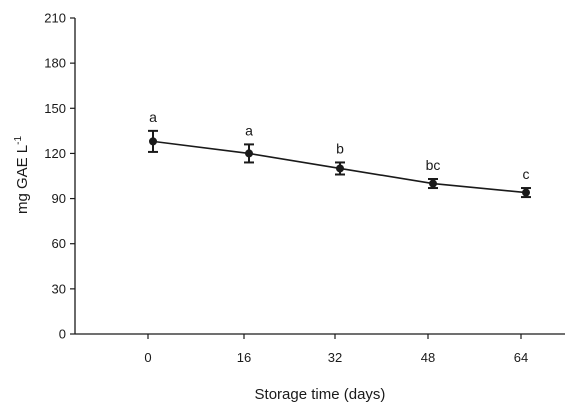  I want to click on series-layer: a a b bc c, so click(339, 154).